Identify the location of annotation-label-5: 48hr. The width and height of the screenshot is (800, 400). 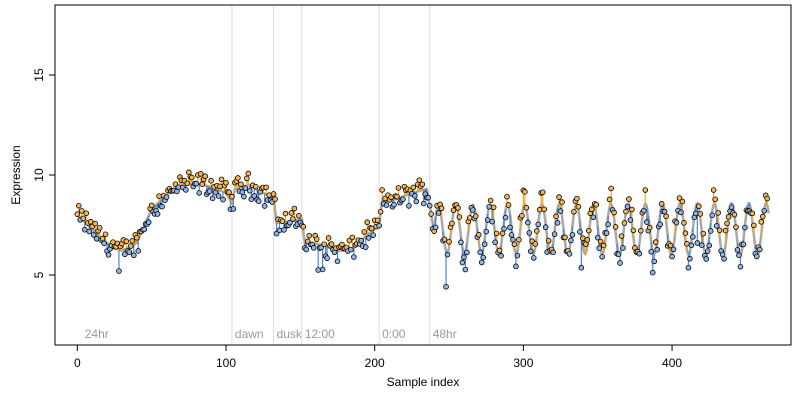
(445, 334).